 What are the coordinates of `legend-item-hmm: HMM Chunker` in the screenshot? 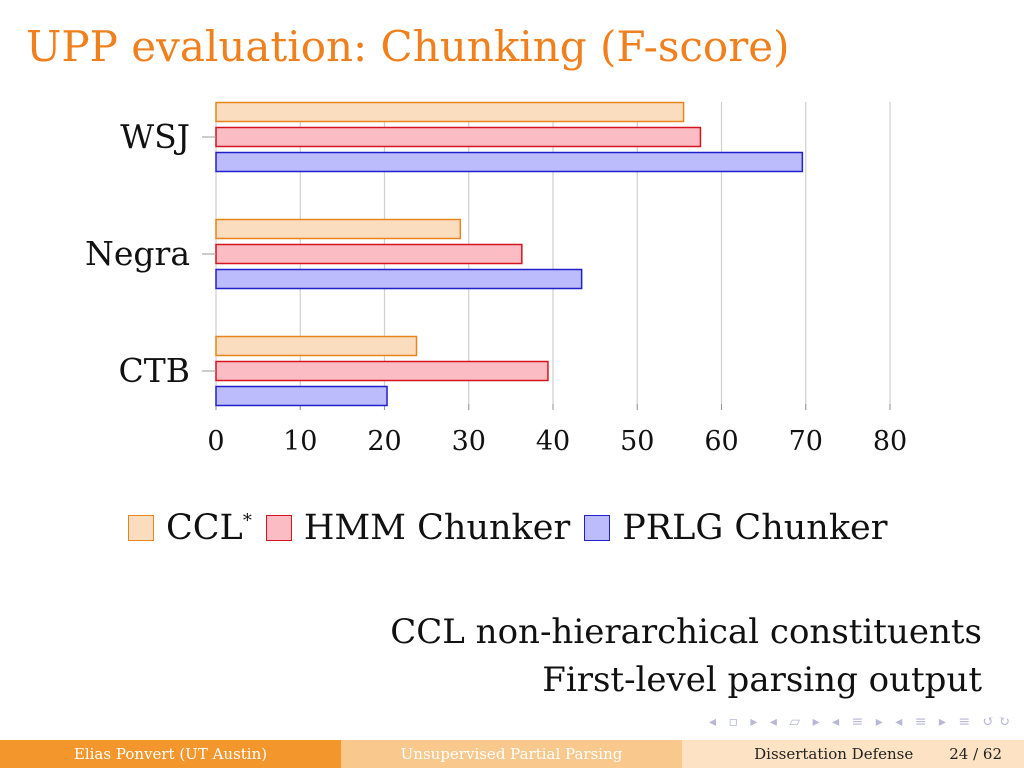 It's located at (418, 528).